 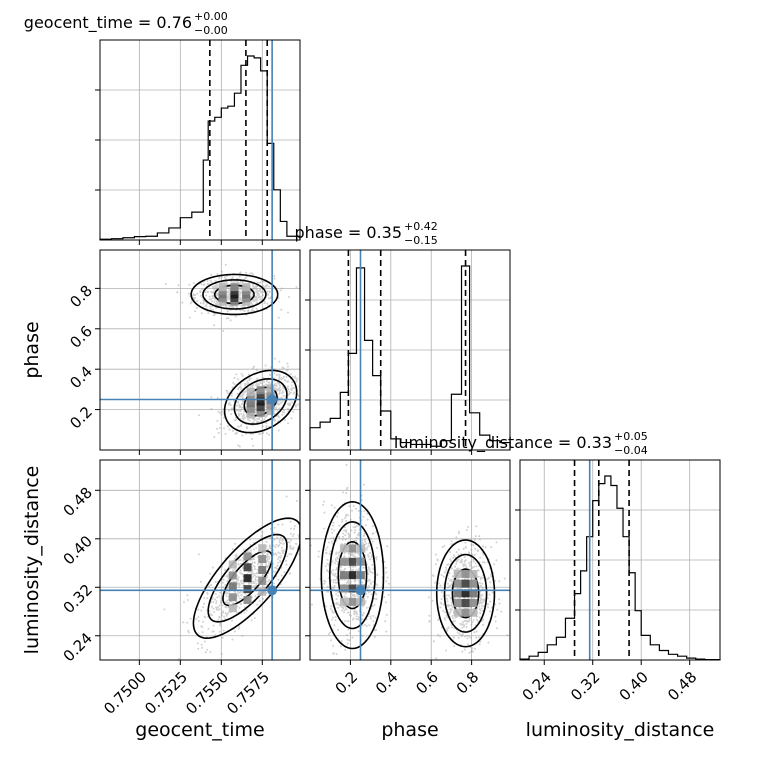 What do you see at coordinates (78, 599) in the screenshot?
I see `y-tick-label: 0.32` at bounding box center [78, 599].